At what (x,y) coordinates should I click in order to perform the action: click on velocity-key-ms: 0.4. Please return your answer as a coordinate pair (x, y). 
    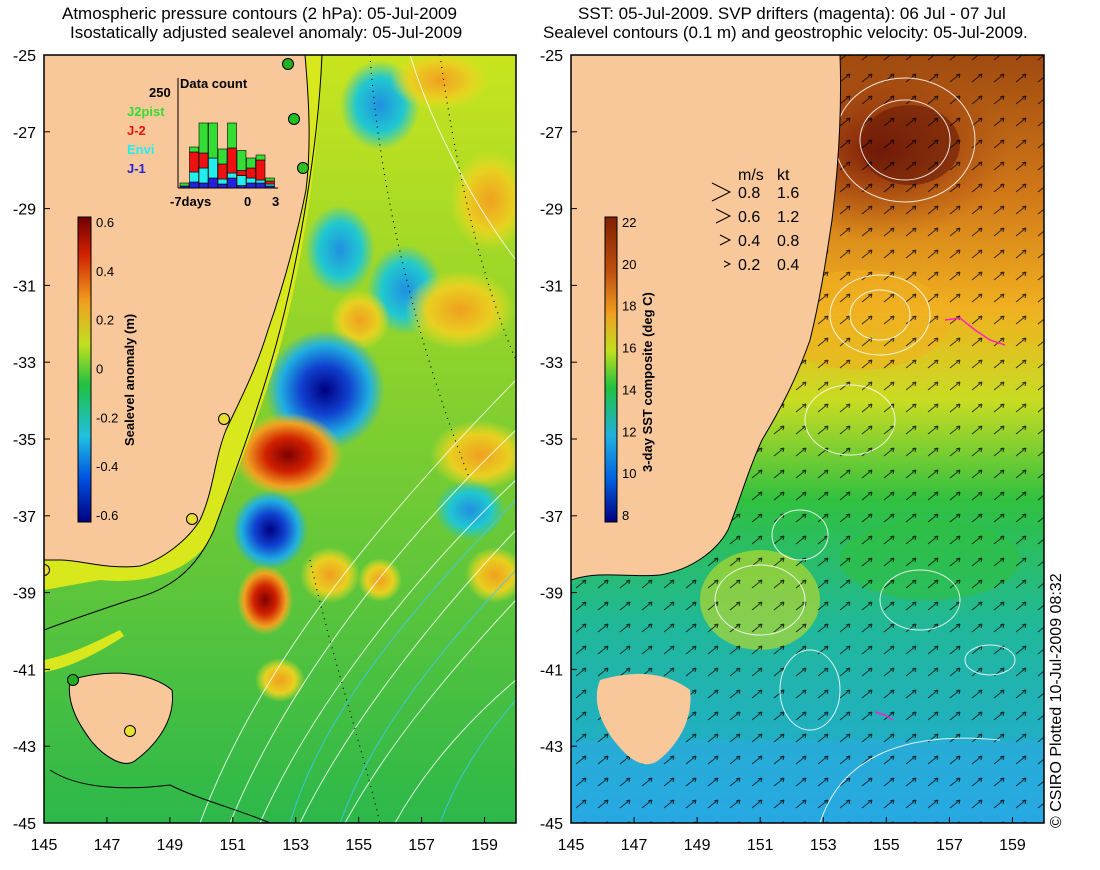
    Looking at the image, I should click on (749, 241).